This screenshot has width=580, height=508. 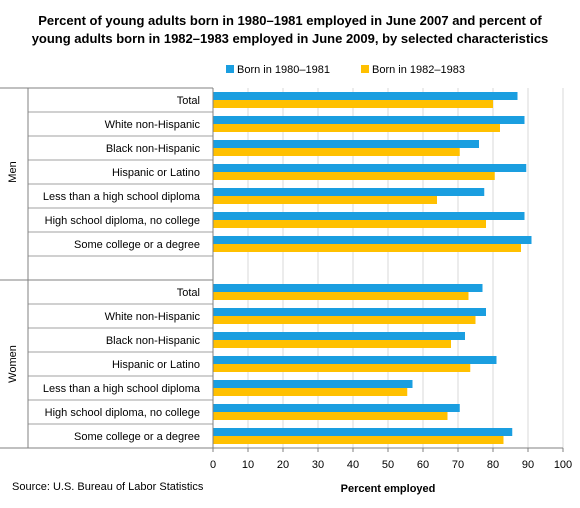 What do you see at coordinates (108, 487) in the screenshot?
I see `source-note: Source: U.S. Bureau of Labor Statistics` at bounding box center [108, 487].